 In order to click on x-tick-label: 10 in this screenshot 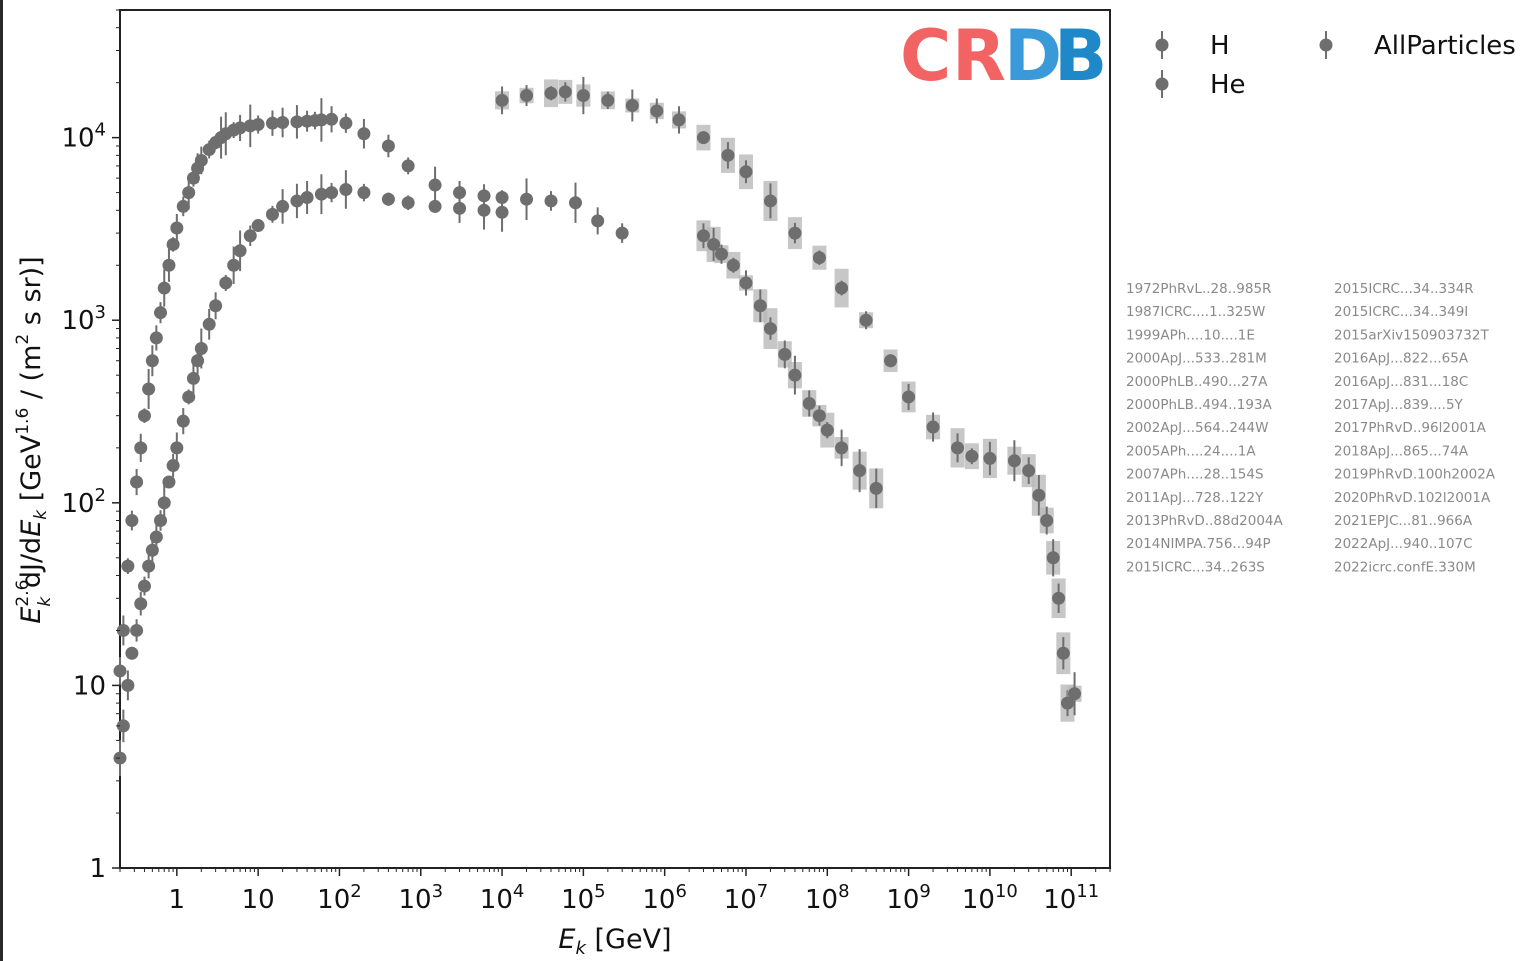, I will do `click(258, 900)`.